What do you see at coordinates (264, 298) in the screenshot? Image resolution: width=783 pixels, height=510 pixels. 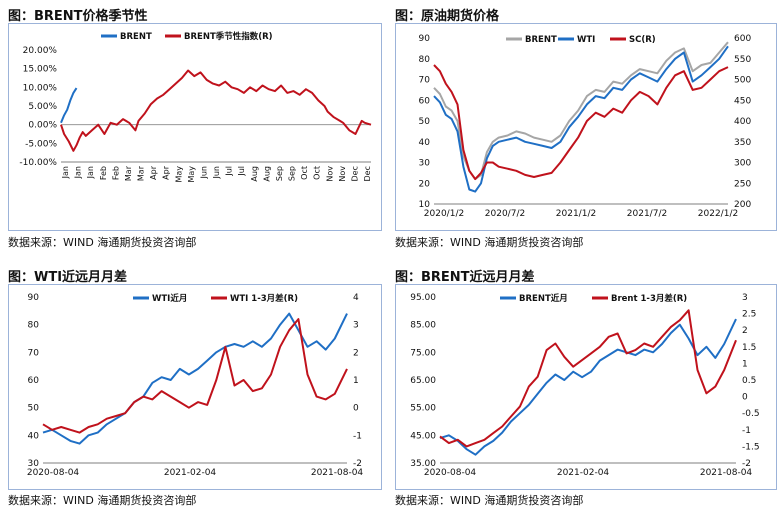 I see `legend-label: WTI 1-3月差(R)` at bounding box center [264, 298].